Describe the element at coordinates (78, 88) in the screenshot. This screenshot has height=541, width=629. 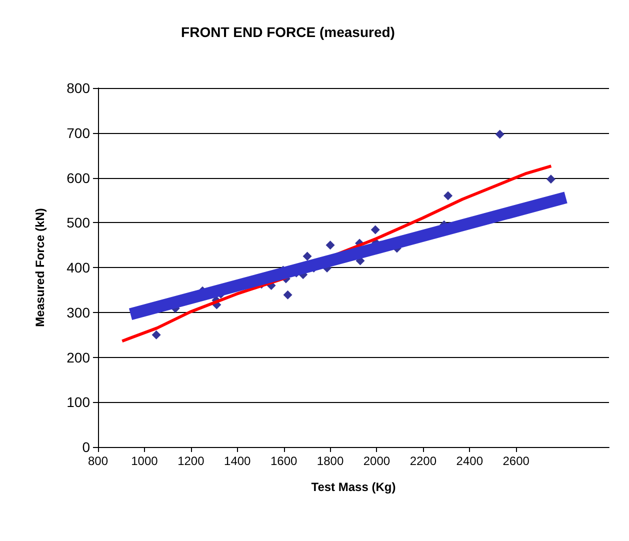
I see `y-tick-label: 800` at that location.